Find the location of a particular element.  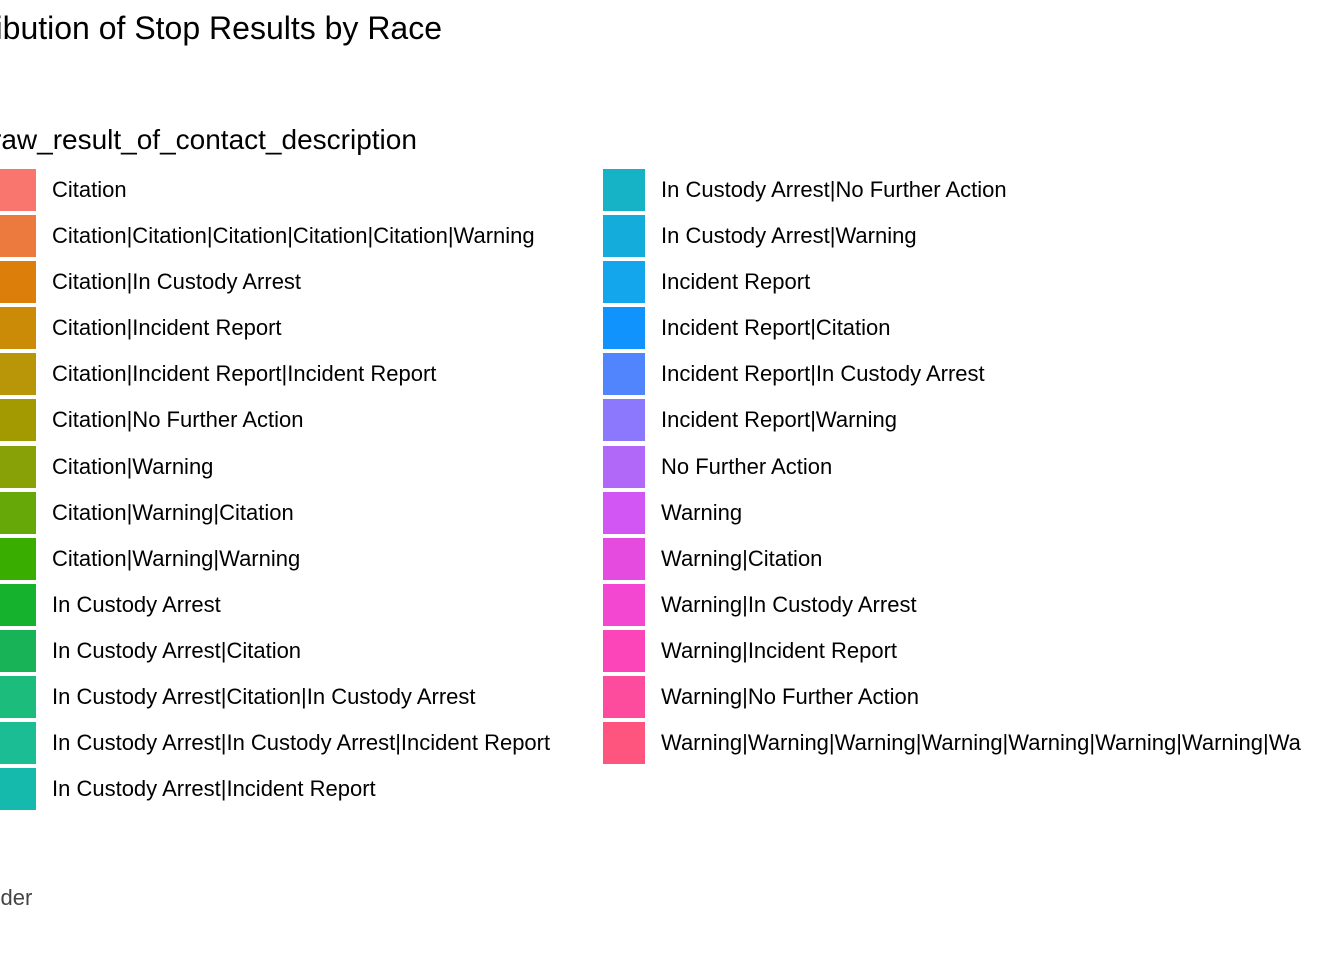

legend-label: Citation|Warning|Warning is located at coordinates (176, 558).